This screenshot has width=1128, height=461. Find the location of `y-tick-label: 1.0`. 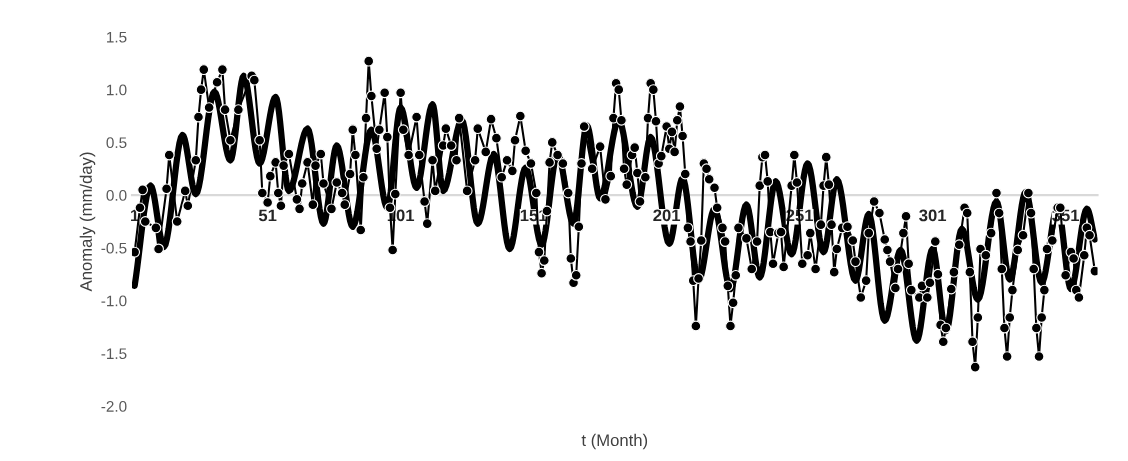

y-tick-label: 1.0 is located at coordinates (117, 90).